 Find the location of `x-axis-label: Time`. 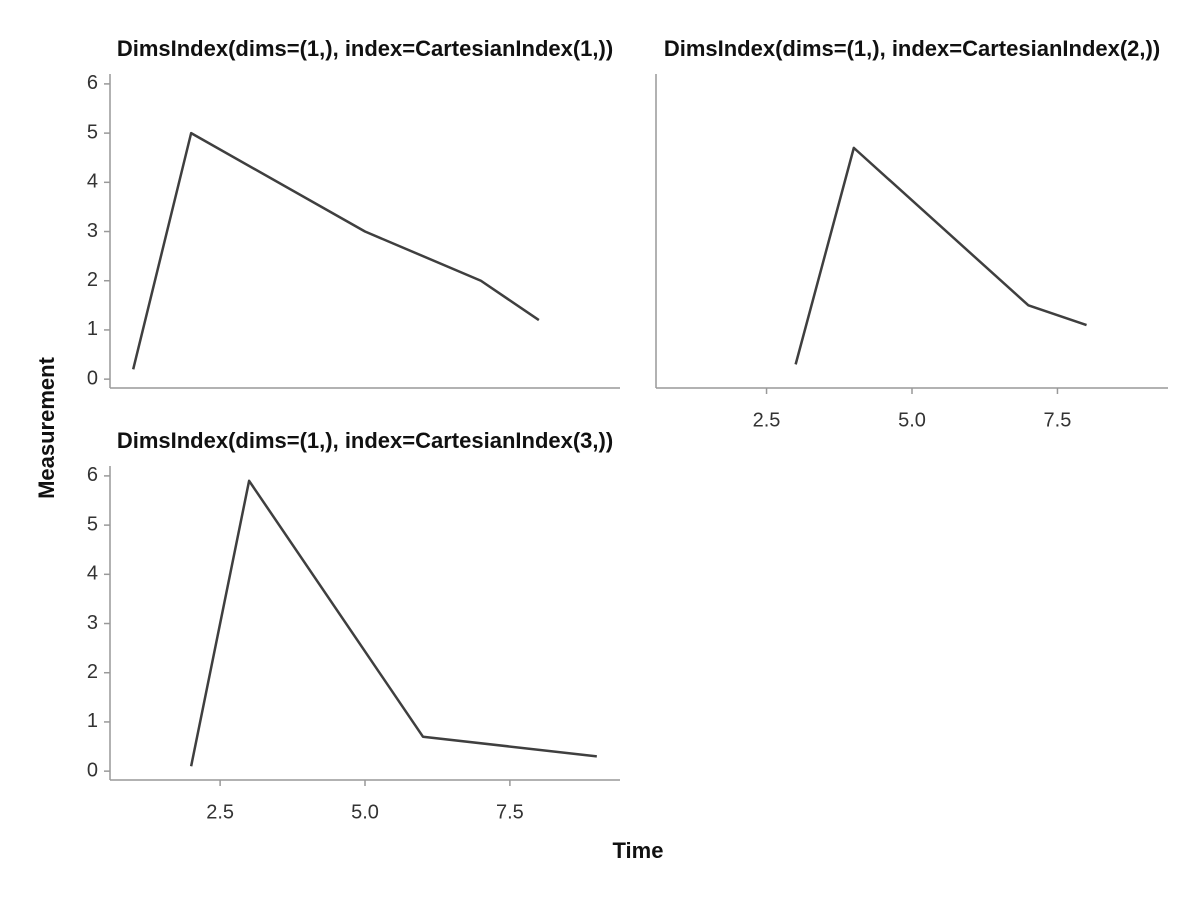

x-axis-label: Time is located at coordinates (638, 850).